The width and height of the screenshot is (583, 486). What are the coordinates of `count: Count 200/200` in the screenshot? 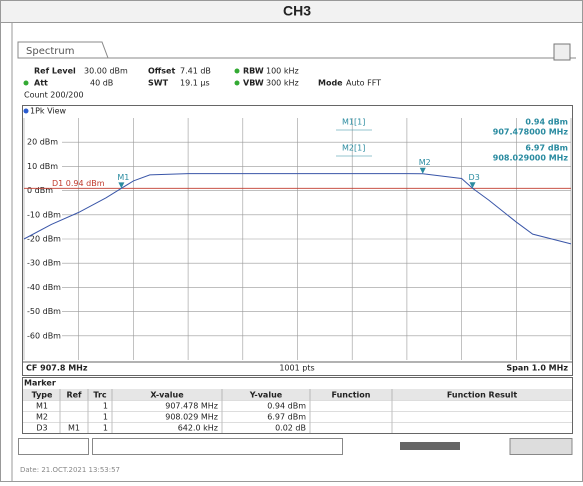 It's located at (54, 95).